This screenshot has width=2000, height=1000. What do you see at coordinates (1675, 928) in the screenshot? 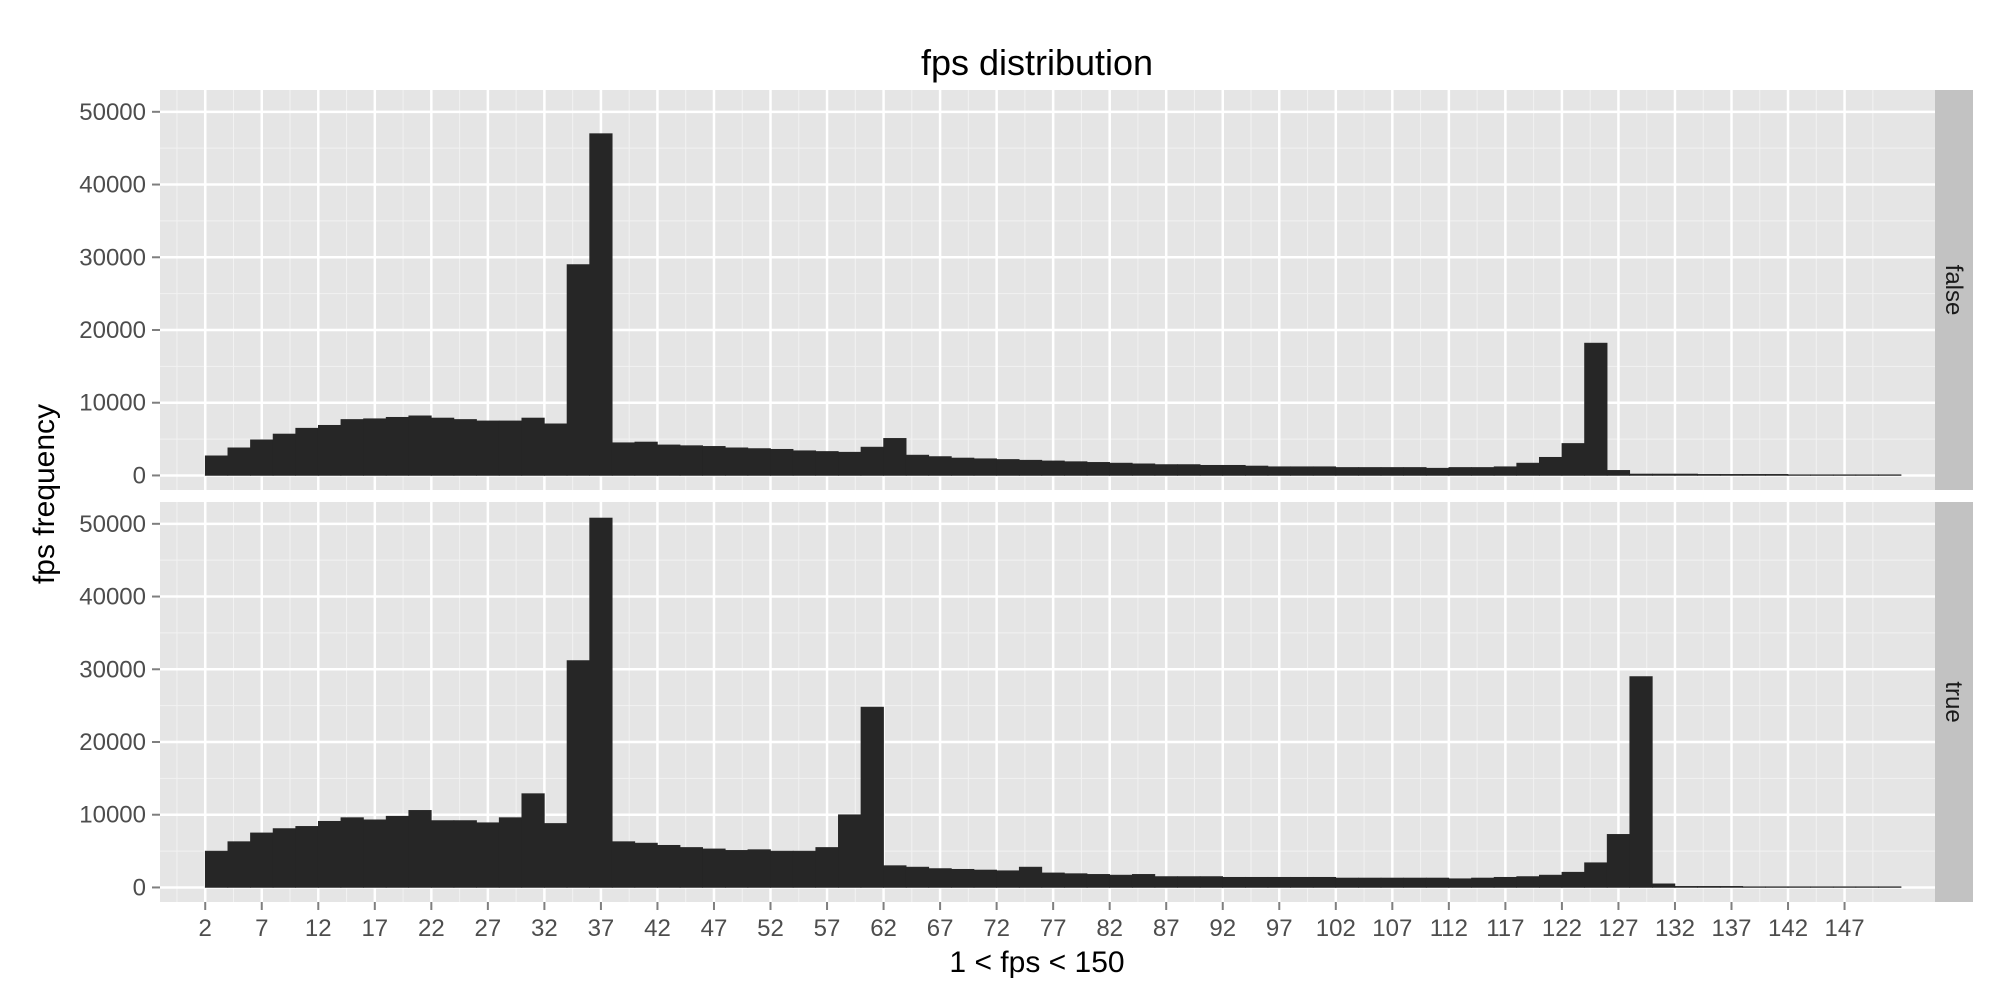
I see `x-tick-label: 132` at bounding box center [1675, 928].